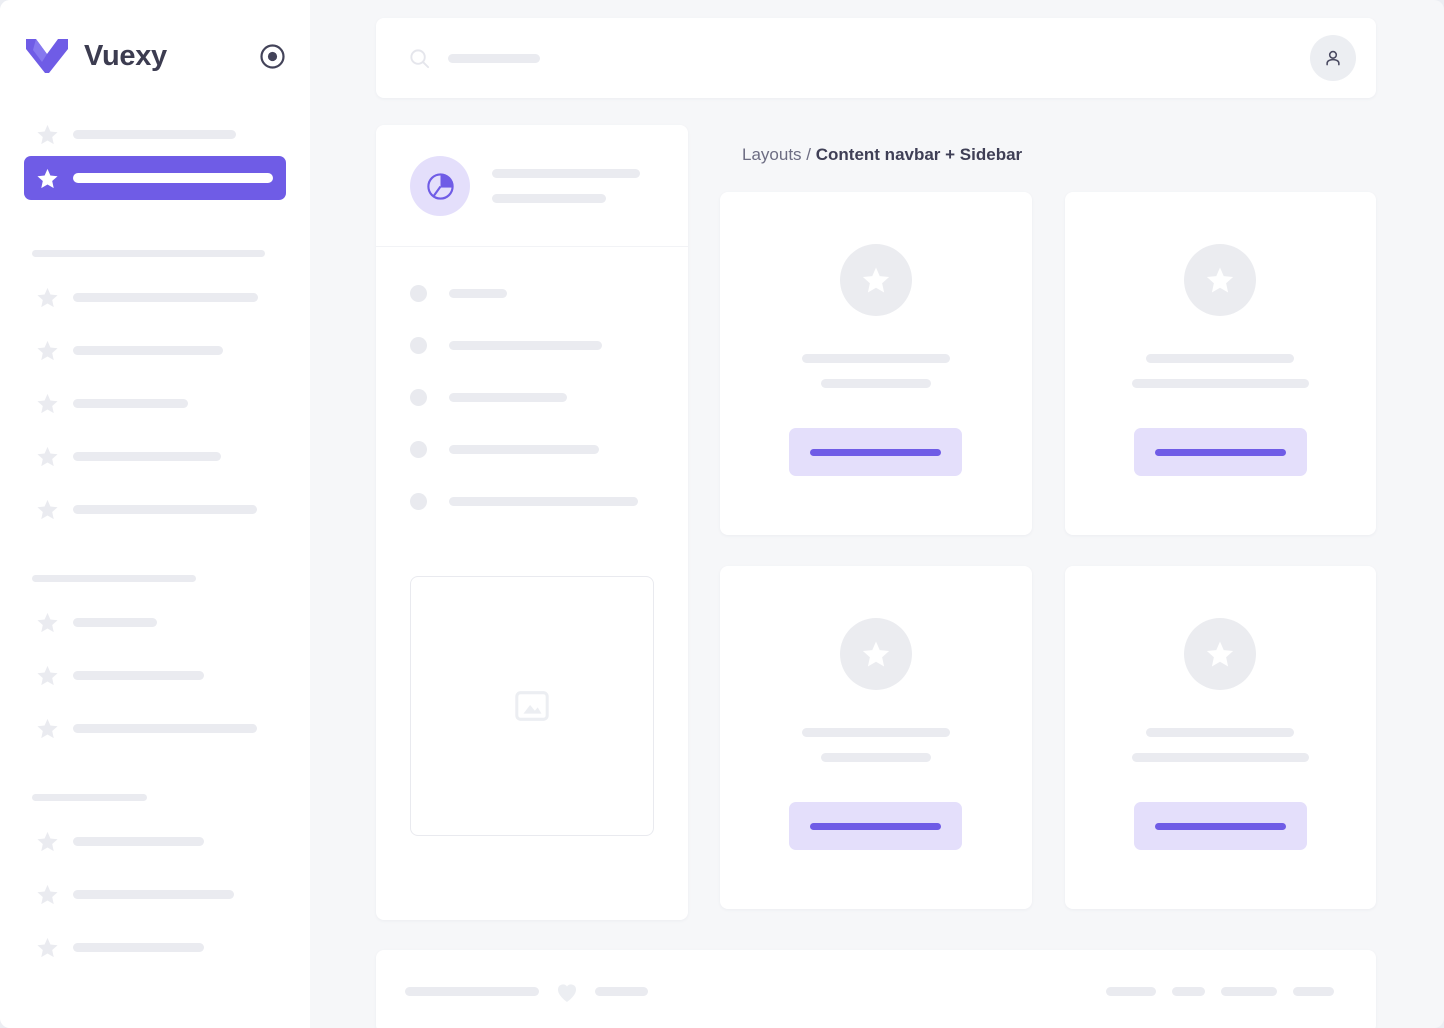 This screenshot has width=1444, height=1028. I want to click on product-subtitle-skeleton, so click(875, 757).